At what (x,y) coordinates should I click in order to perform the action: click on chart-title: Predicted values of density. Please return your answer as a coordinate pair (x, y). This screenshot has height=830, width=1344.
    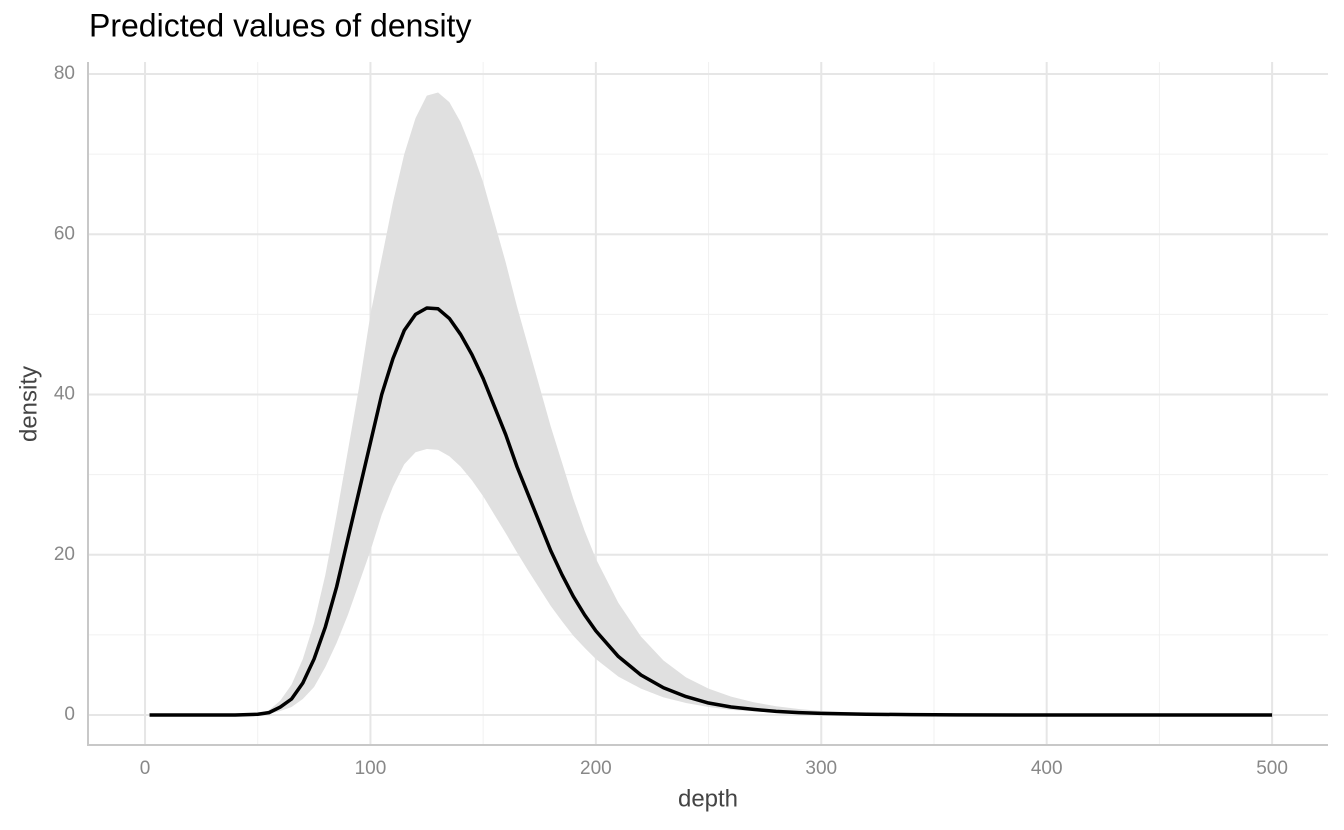
    Looking at the image, I should click on (280, 25).